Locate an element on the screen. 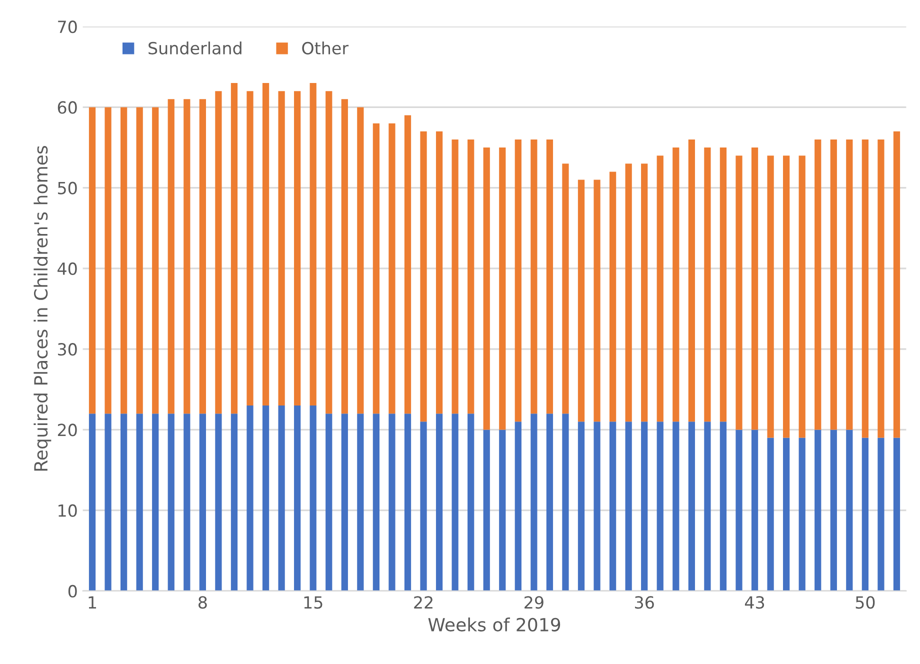 This screenshot has width=920, height=664. x-tick-label: 36 is located at coordinates (644, 602).